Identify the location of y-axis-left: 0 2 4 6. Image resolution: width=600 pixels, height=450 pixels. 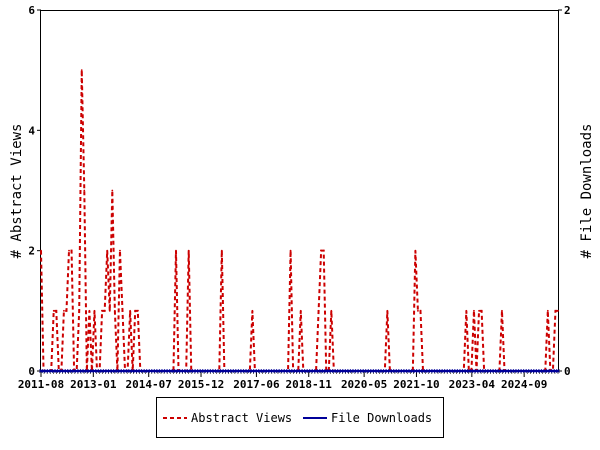
(34, 191).